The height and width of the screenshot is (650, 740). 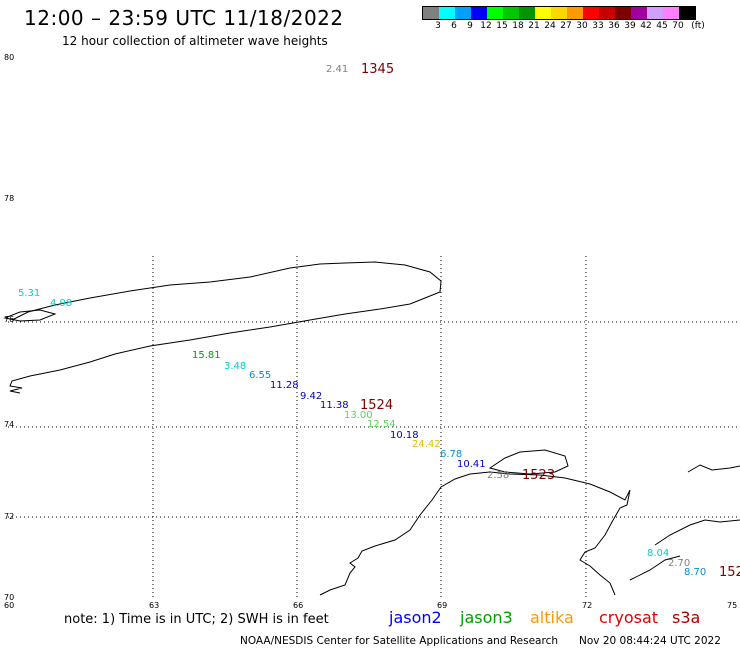 What do you see at coordinates (377, 69) in the screenshot?
I see `pass-time-label: 1345` at bounding box center [377, 69].